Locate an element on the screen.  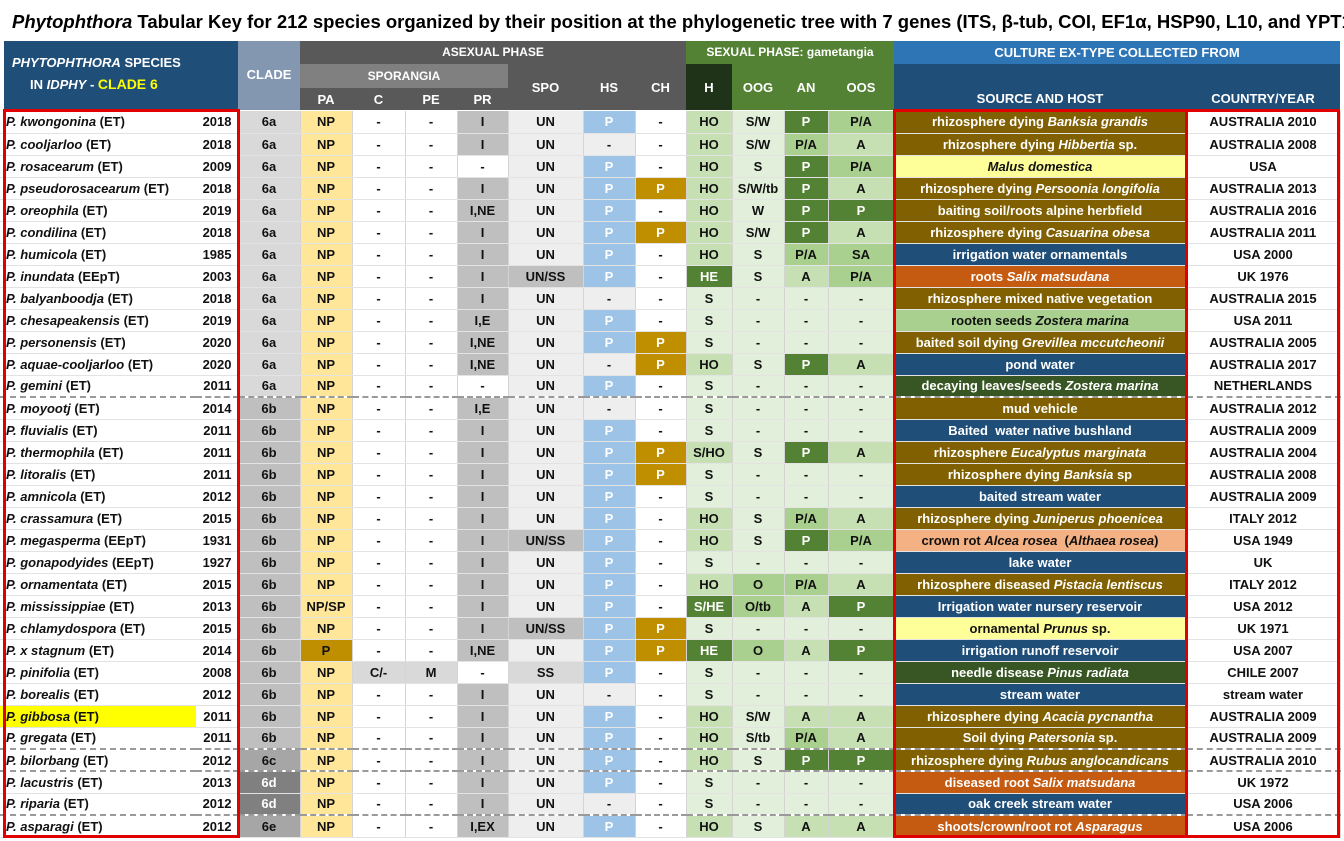
year-cell: 2013 is located at coordinates (217, 782).